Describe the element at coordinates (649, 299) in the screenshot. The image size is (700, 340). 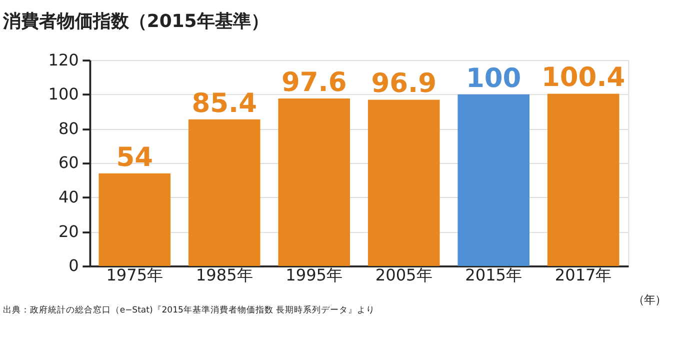
I see `x-axis-title: （年）` at that location.